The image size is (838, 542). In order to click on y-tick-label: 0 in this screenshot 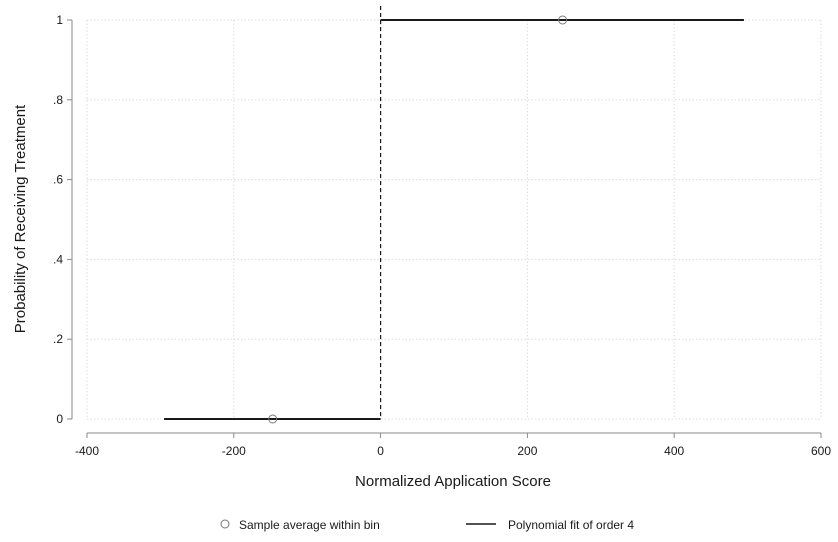, I will do `click(59, 419)`.